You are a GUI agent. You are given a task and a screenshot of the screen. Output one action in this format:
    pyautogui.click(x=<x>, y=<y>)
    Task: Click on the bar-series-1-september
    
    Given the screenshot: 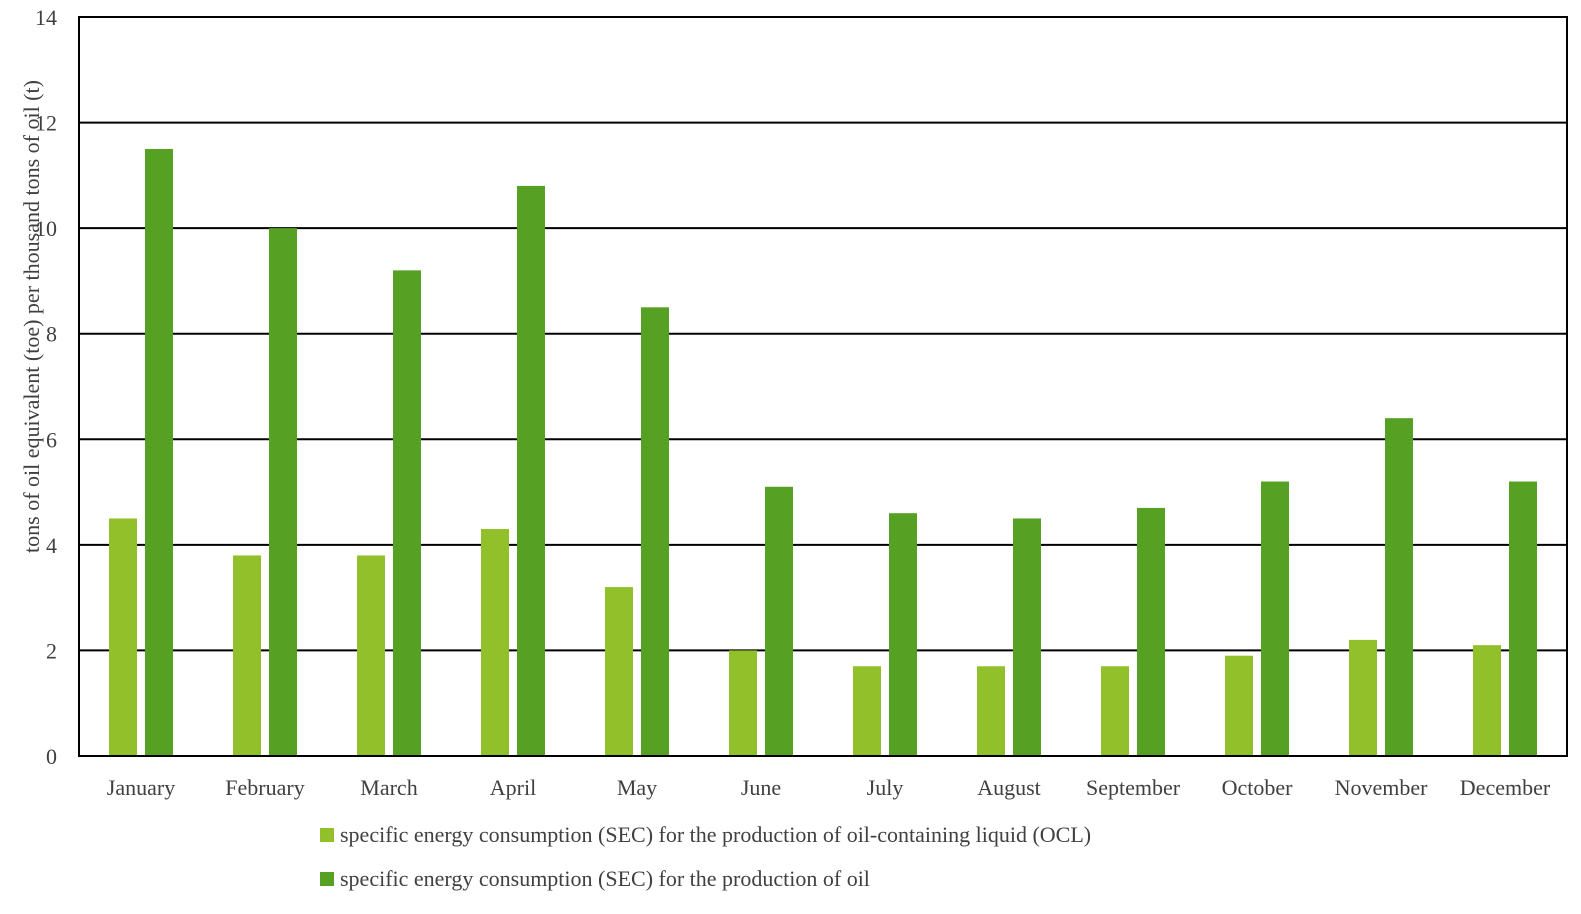 What is the action you would take?
    pyautogui.click(x=1115, y=711)
    